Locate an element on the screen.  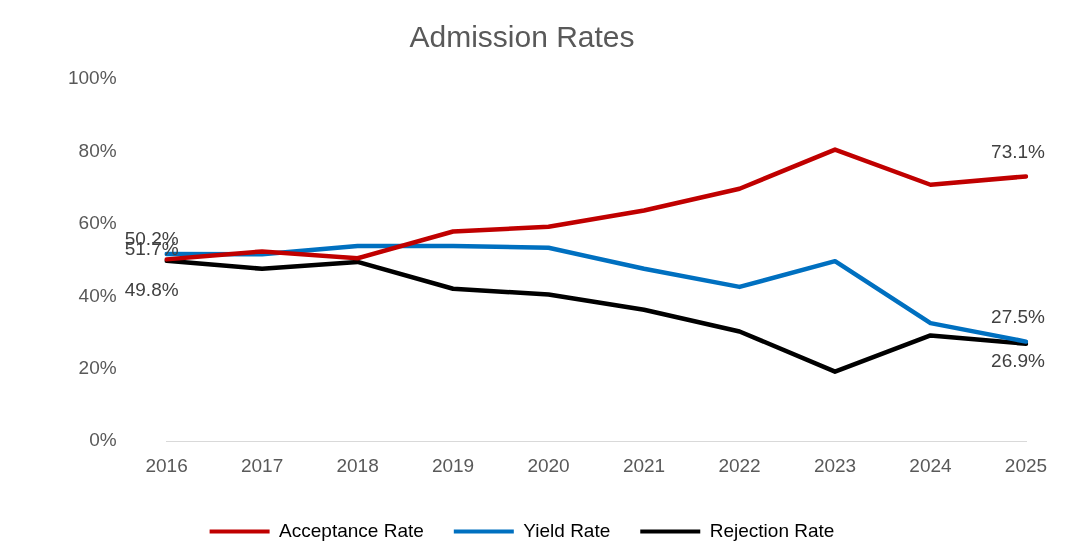
data-label: 27.5% is located at coordinates (1018, 317).